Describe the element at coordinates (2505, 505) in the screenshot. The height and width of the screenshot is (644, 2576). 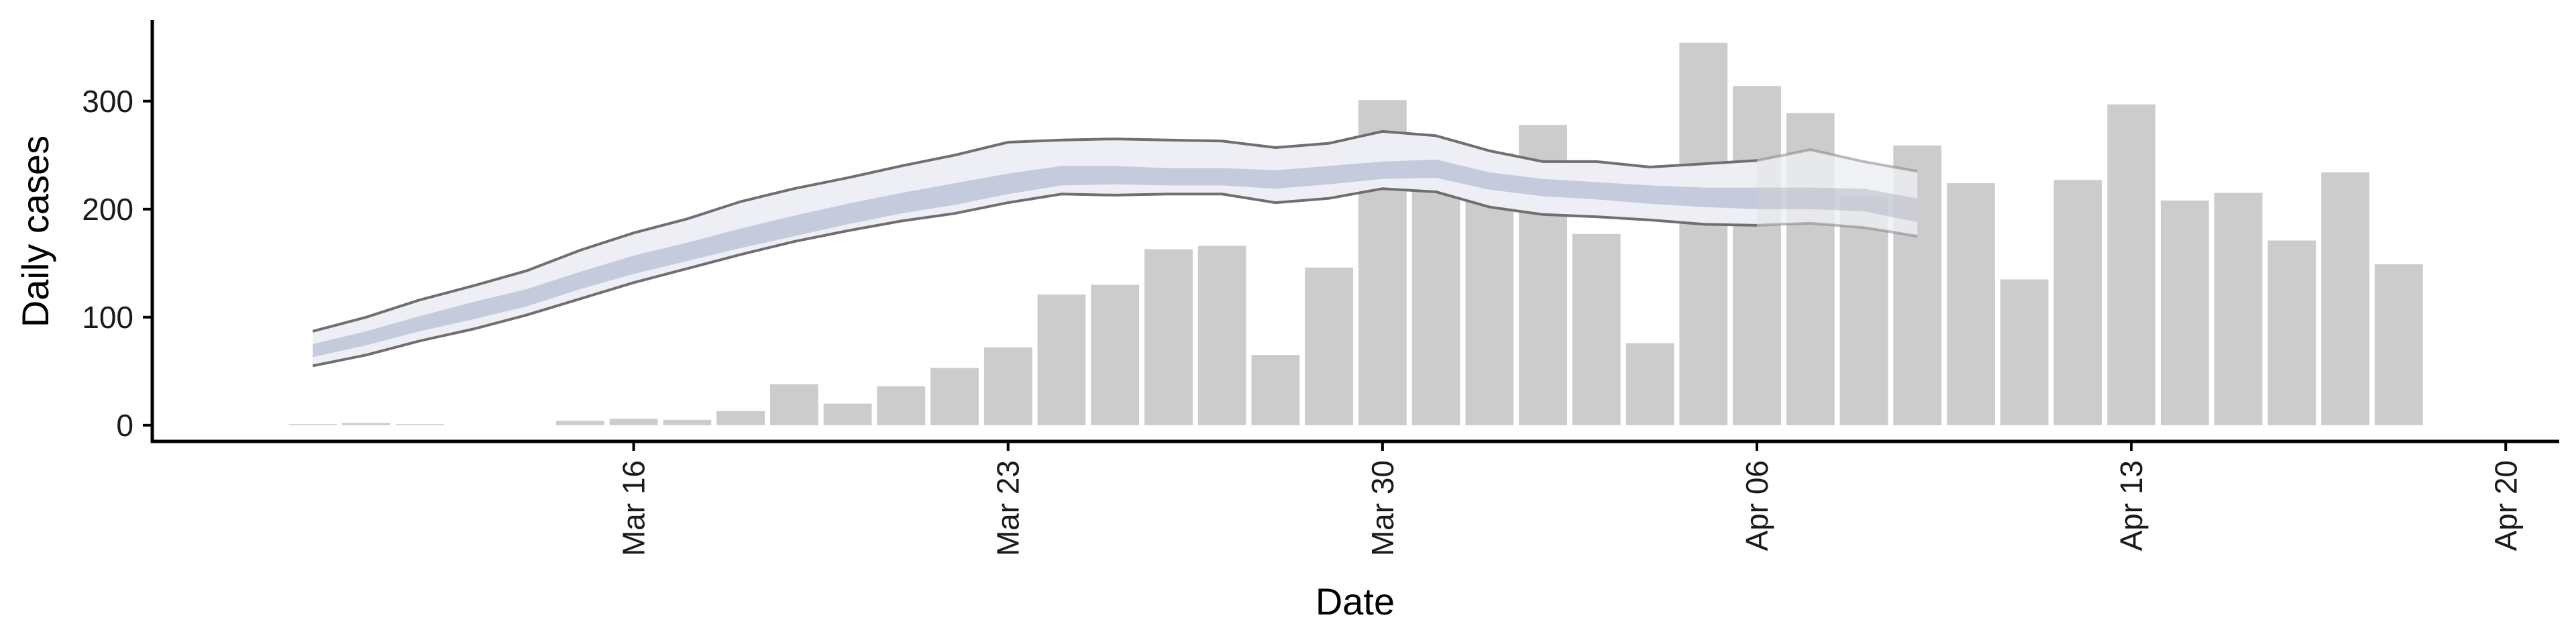
I see `x-tick-label-2020-04-20: Apr 20` at that location.